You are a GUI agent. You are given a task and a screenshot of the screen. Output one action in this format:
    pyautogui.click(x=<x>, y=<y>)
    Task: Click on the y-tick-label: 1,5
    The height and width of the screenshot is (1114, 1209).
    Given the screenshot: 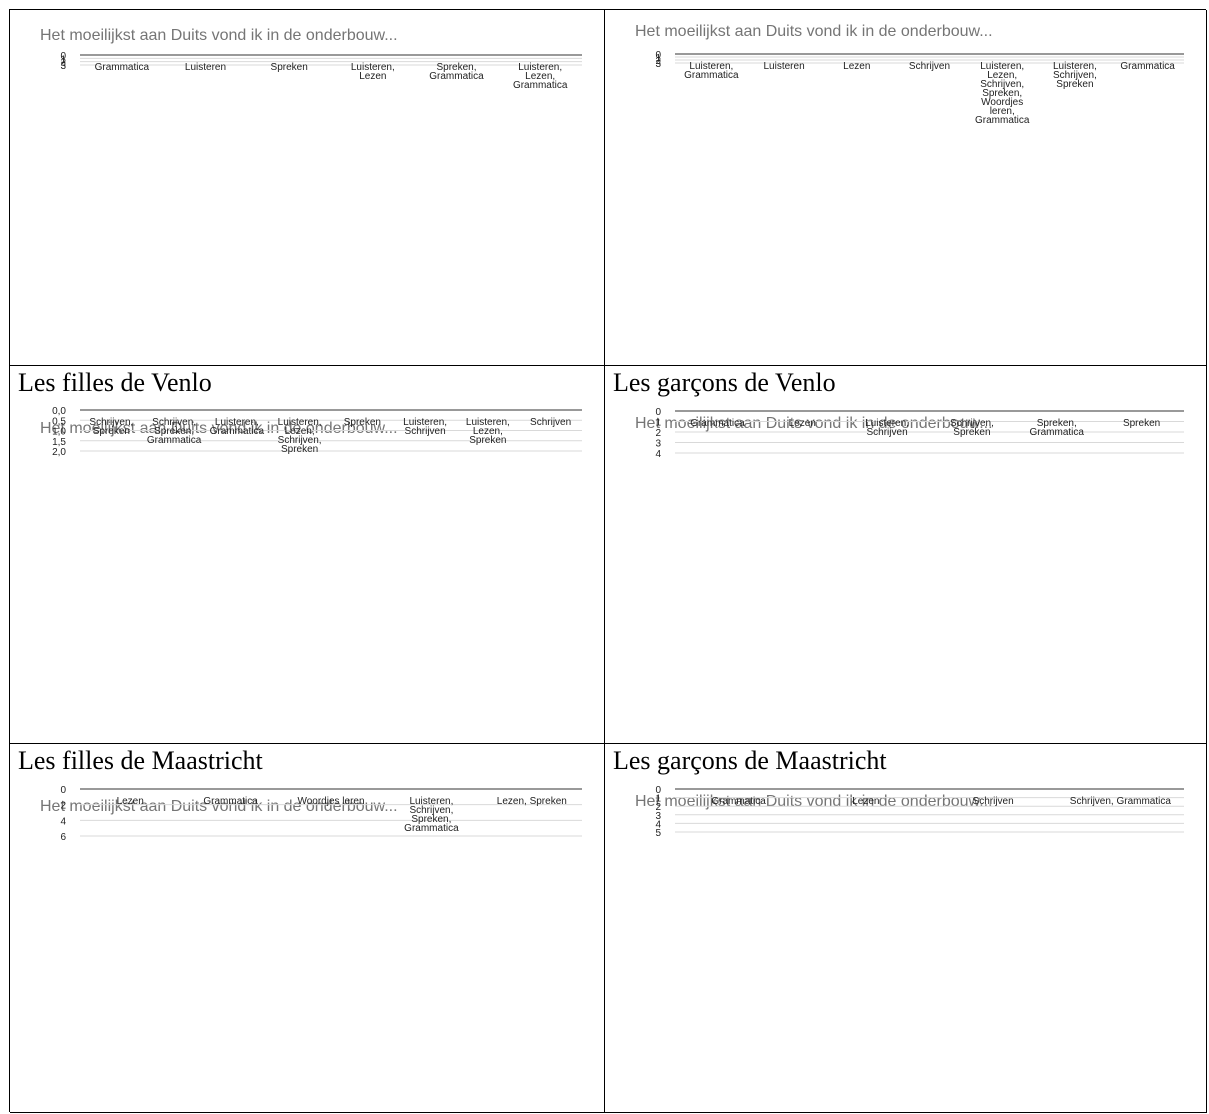 What is the action you would take?
    pyautogui.click(x=59, y=442)
    